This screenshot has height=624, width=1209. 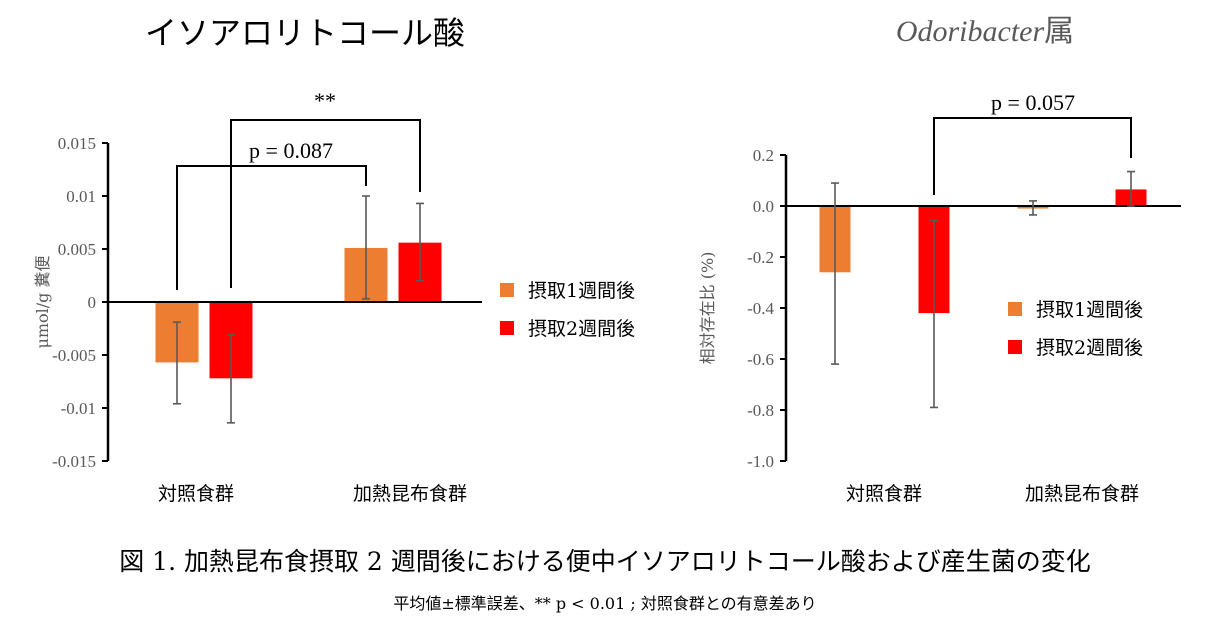 I want to click on y-tick-label: -1.0, so click(x=760, y=461).